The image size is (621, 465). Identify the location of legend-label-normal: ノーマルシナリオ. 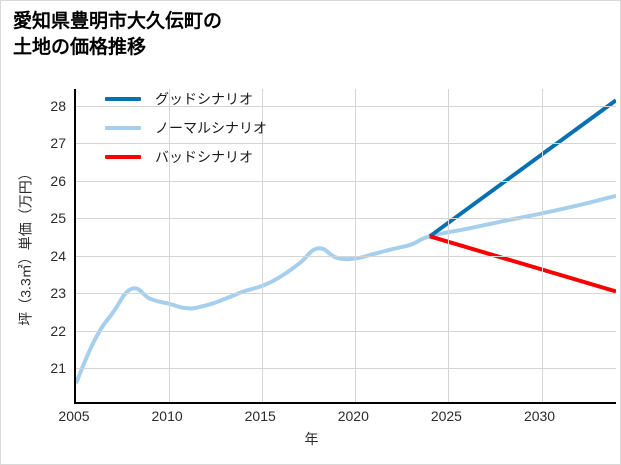
(211, 128).